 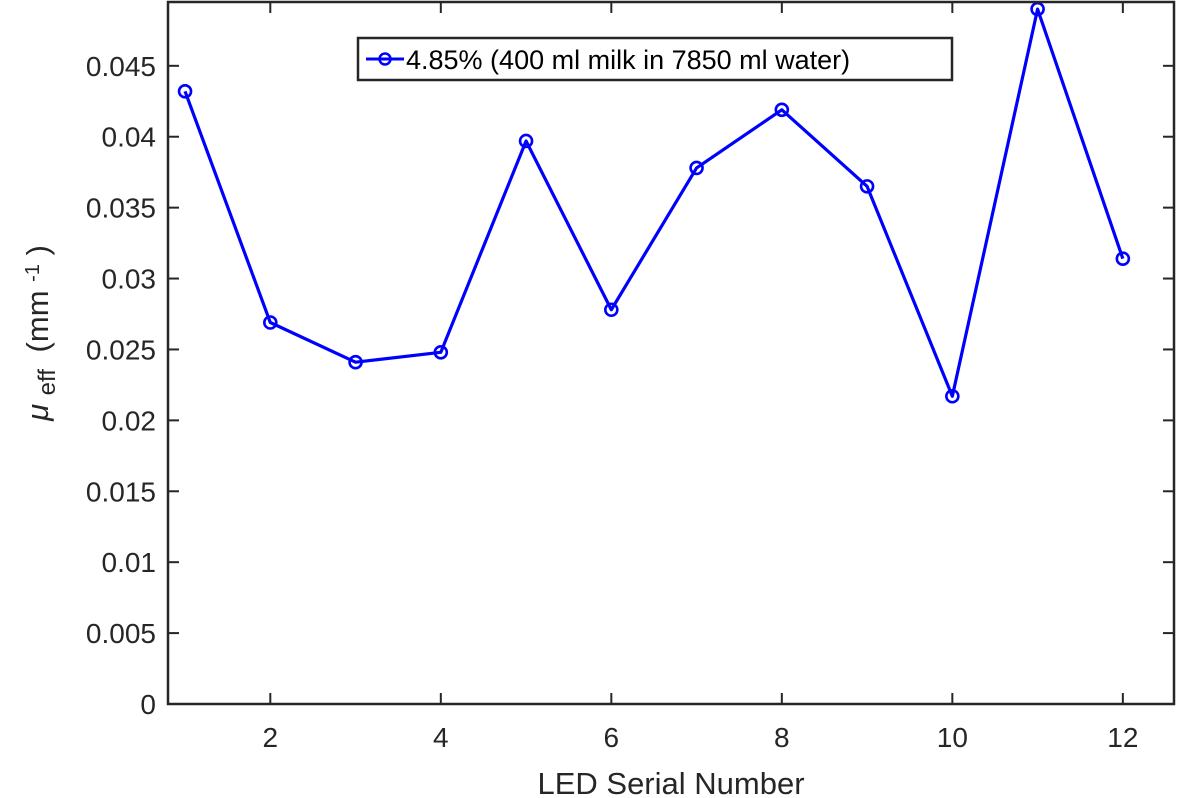 I want to click on x-tick-label: 12, so click(x=1122, y=737).